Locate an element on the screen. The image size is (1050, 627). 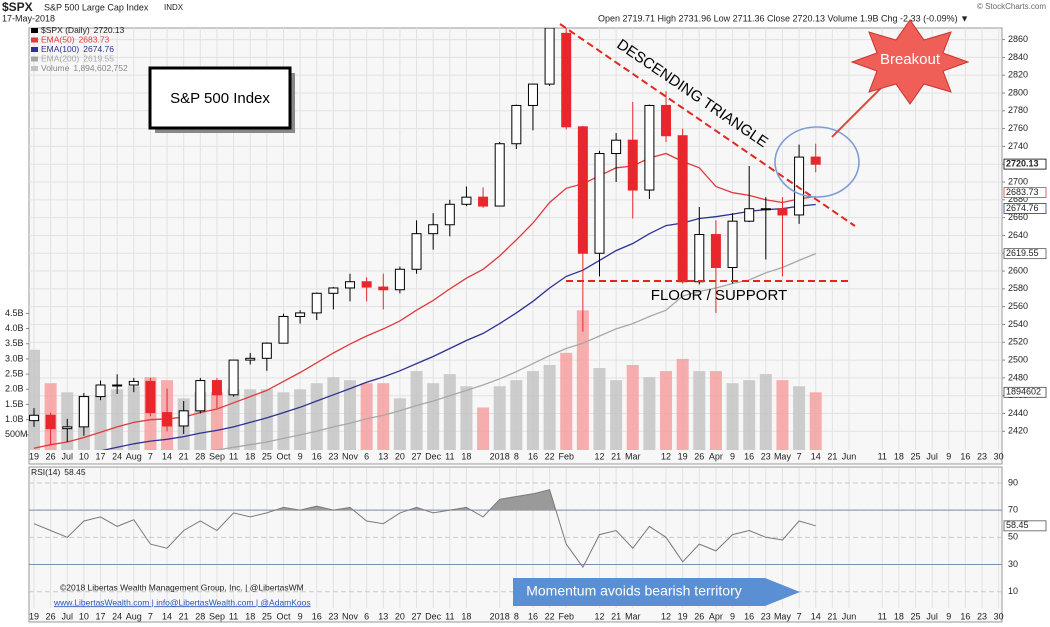
x-tick-label: 8 is located at coordinates (516, 616).